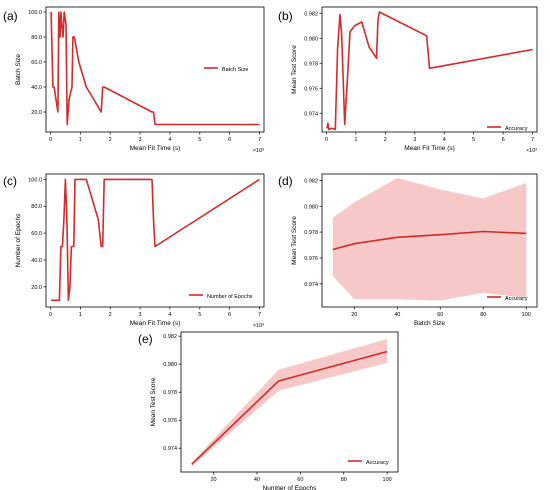 This screenshot has width=550, height=490. What do you see at coordinates (10, 16) in the screenshot?
I see `panel-label: (a)` at bounding box center [10, 16].